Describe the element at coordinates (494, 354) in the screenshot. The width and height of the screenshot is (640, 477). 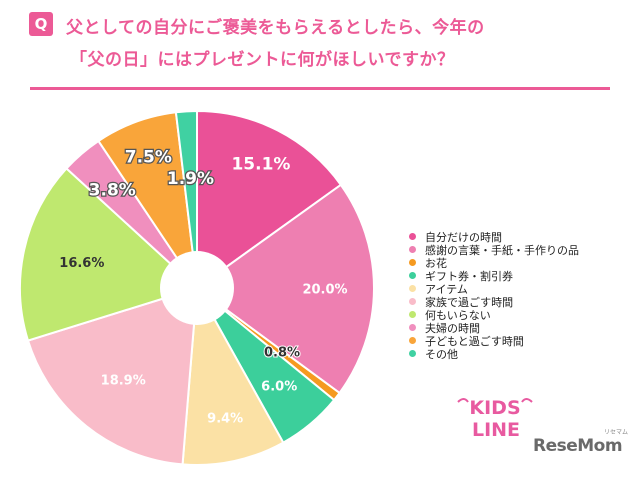
I see `legend-item: その他` at that location.